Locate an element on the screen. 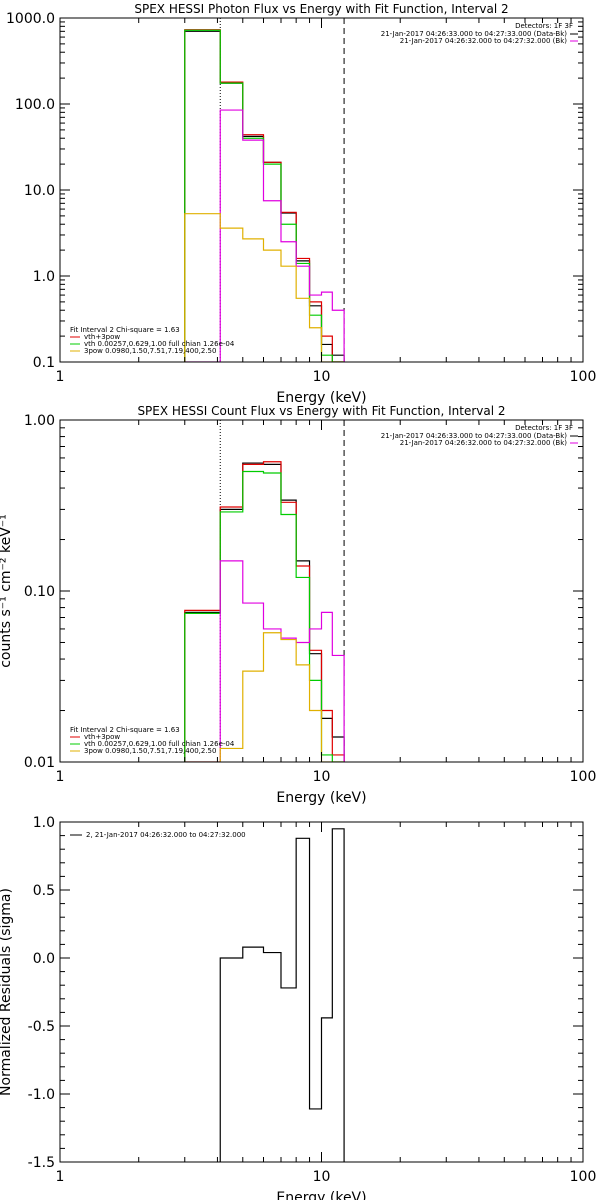  y-tick-label: 0.0 is located at coordinates (44, 959).